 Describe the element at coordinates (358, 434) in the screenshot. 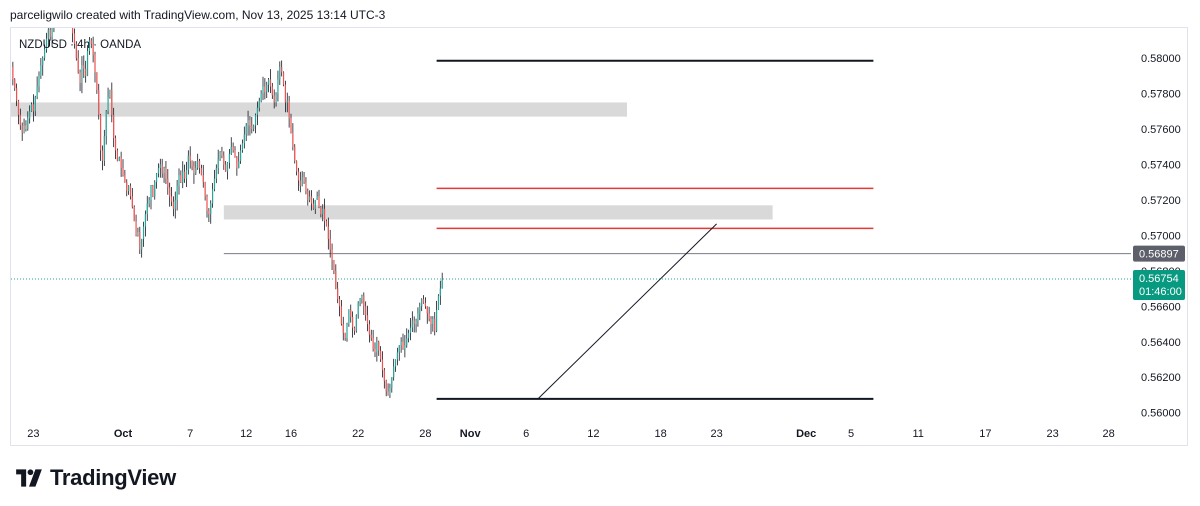

I see `time-tick-label: 22` at that location.